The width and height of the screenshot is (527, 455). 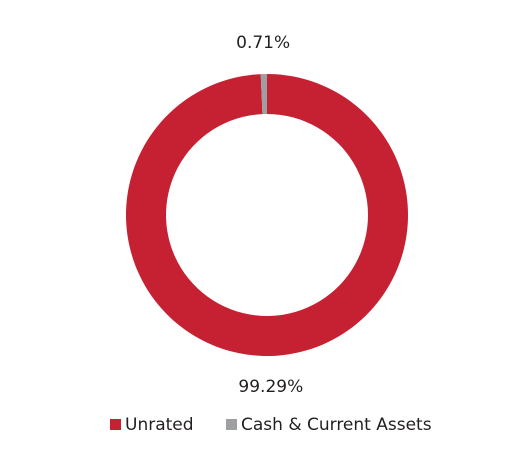 What do you see at coordinates (159, 425) in the screenshot?
I see `legend-label: Unrated` at bounding box center [159, 425].